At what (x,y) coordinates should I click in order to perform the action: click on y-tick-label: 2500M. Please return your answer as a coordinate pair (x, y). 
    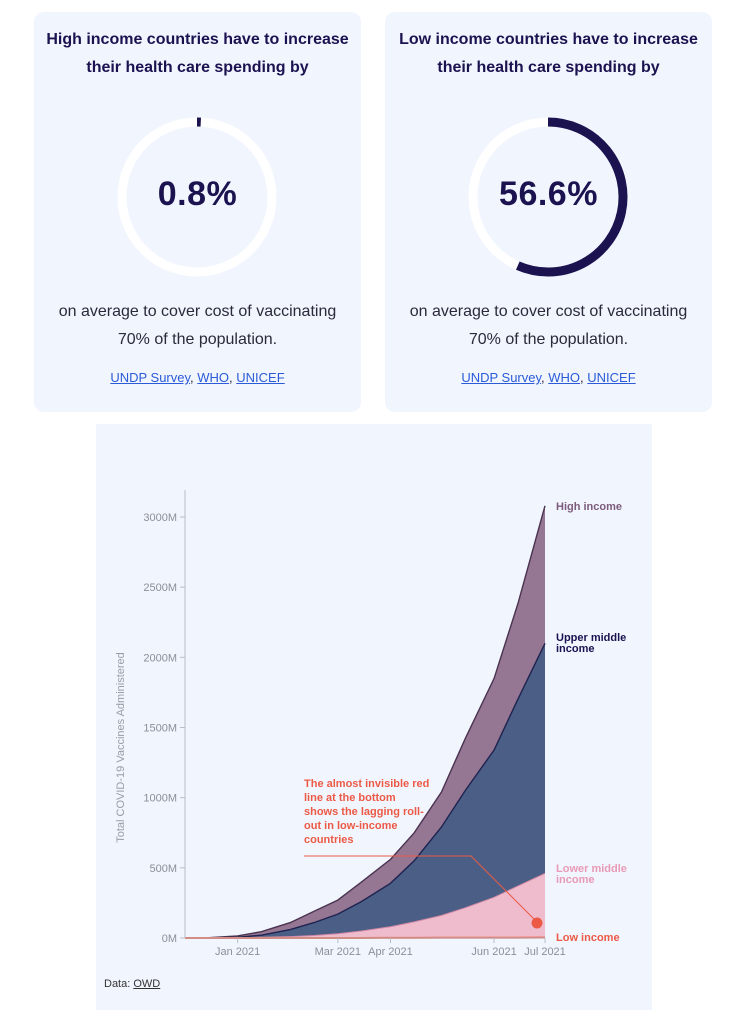
    Looking at the image, I should click on (160, 588).